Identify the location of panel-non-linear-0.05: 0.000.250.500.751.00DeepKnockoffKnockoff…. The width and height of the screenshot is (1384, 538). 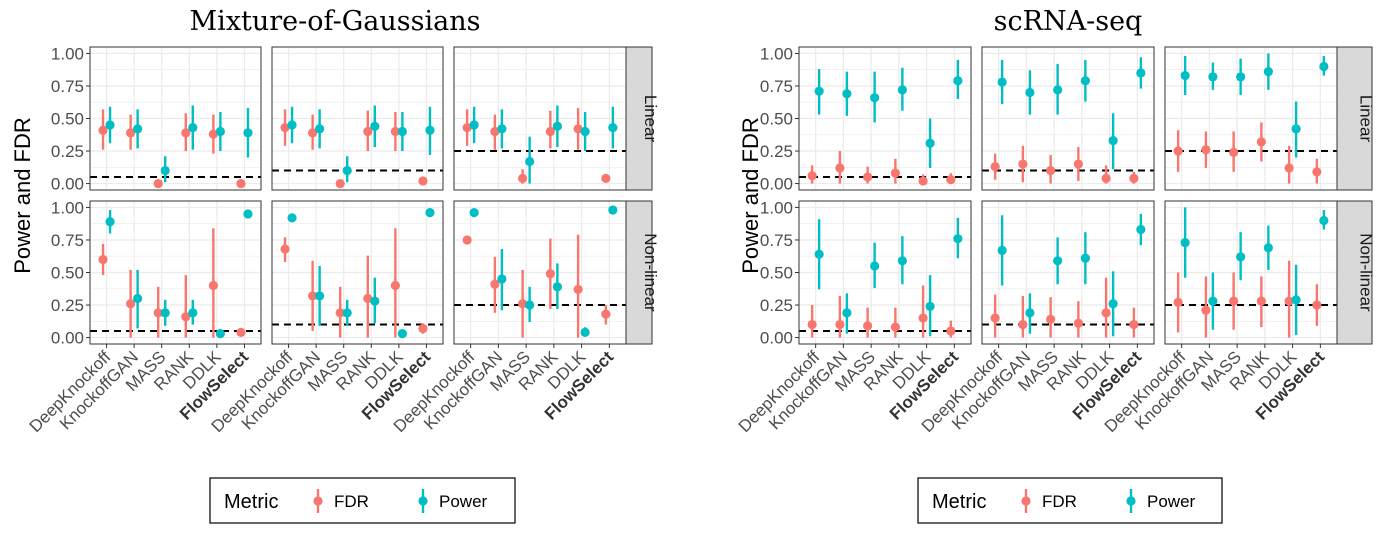
(144, 317).